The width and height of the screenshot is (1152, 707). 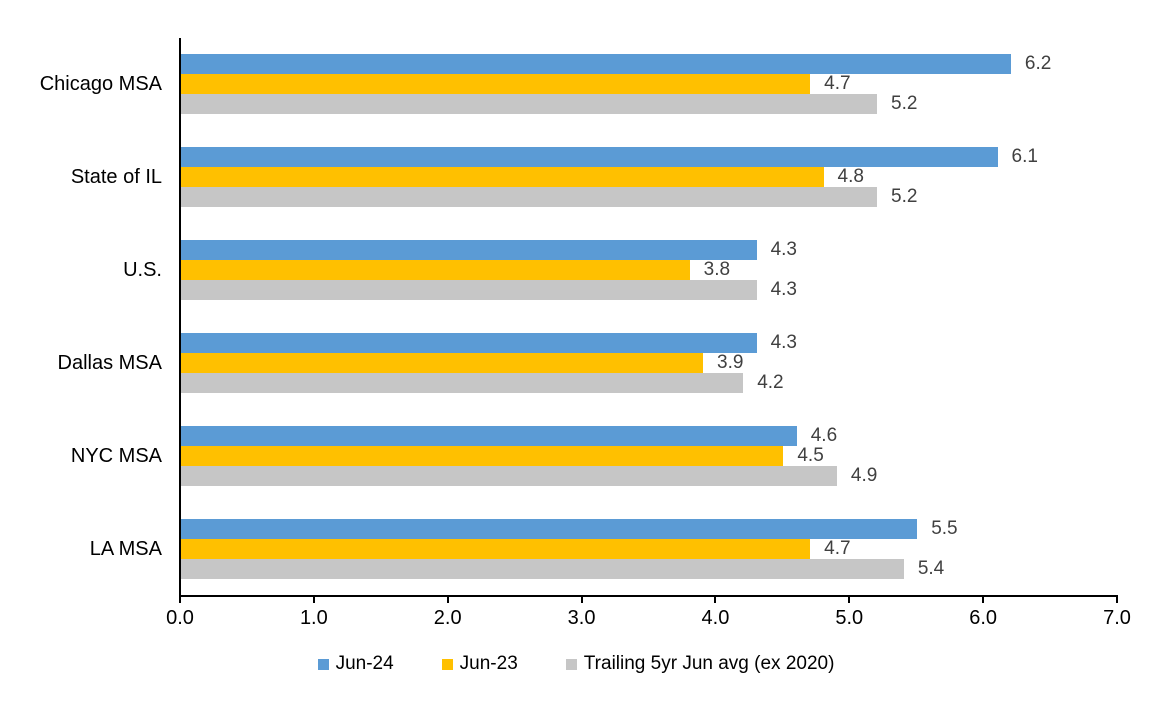 What do you see at coordinates (364, 663) in the screenshot?
I see `legend-label: Jun-24` at bounding box center [364, 663].